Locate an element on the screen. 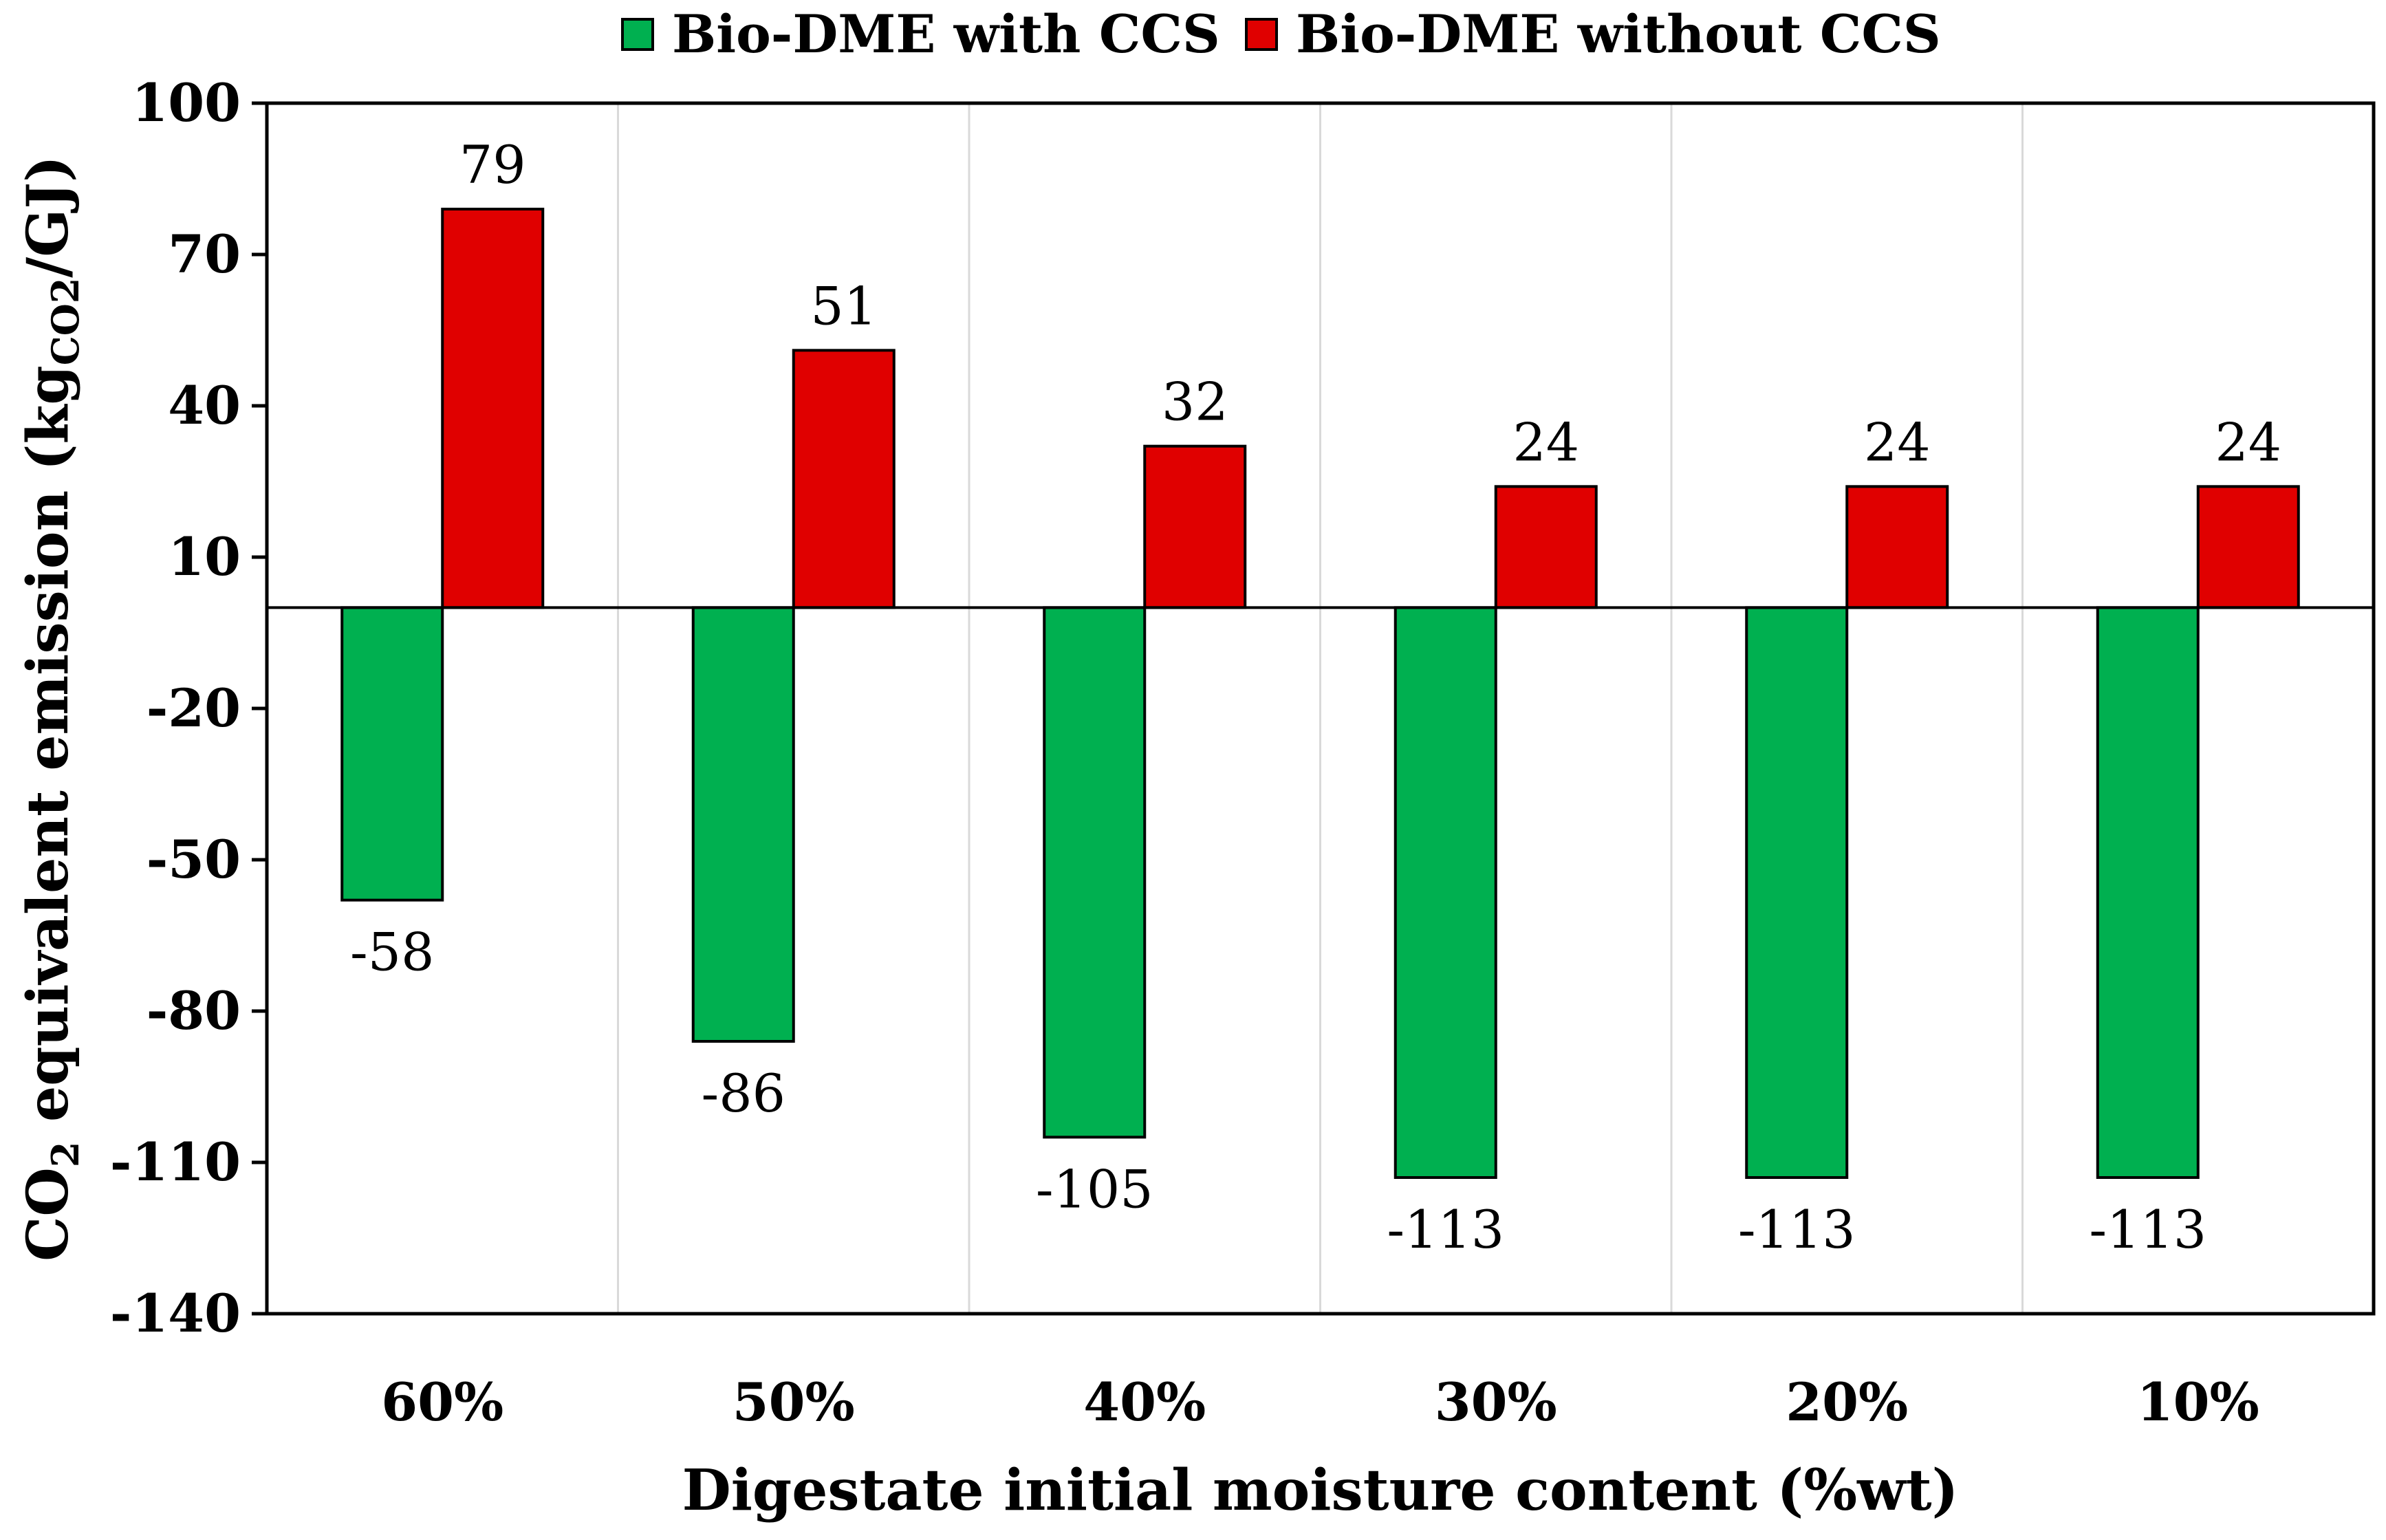 Image resolution: width=2386 pixels, height=1540 pixels. y-axis-title-main: CO is located at coordinates (48, 1214).